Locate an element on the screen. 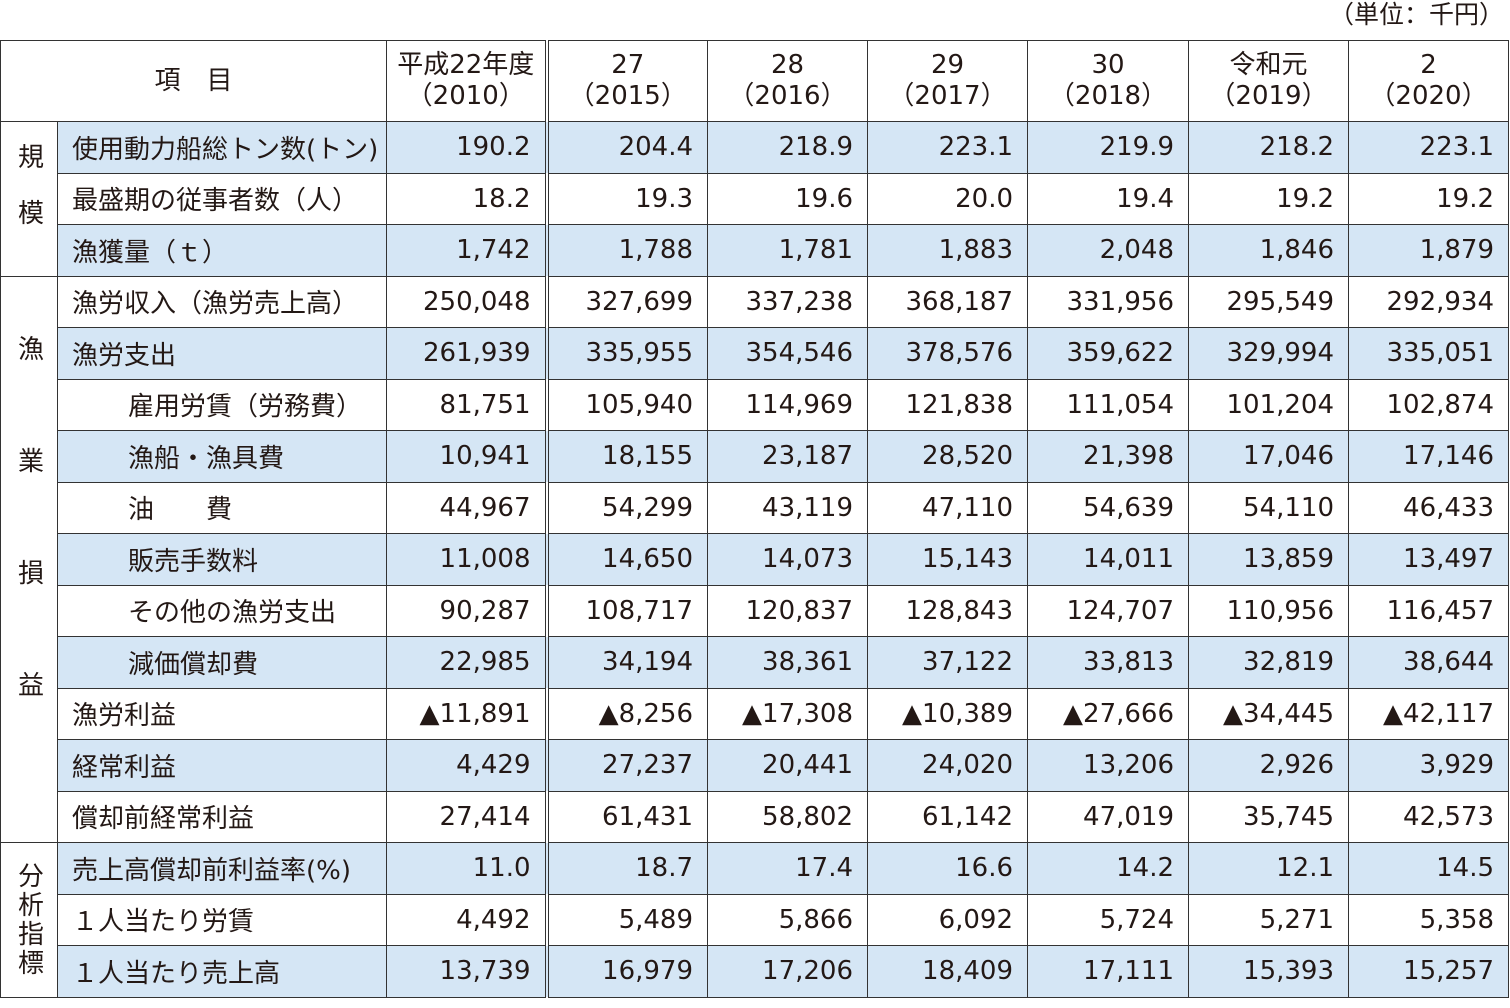  cell-value: ▲8,256 is located at coordinates (627, 713).